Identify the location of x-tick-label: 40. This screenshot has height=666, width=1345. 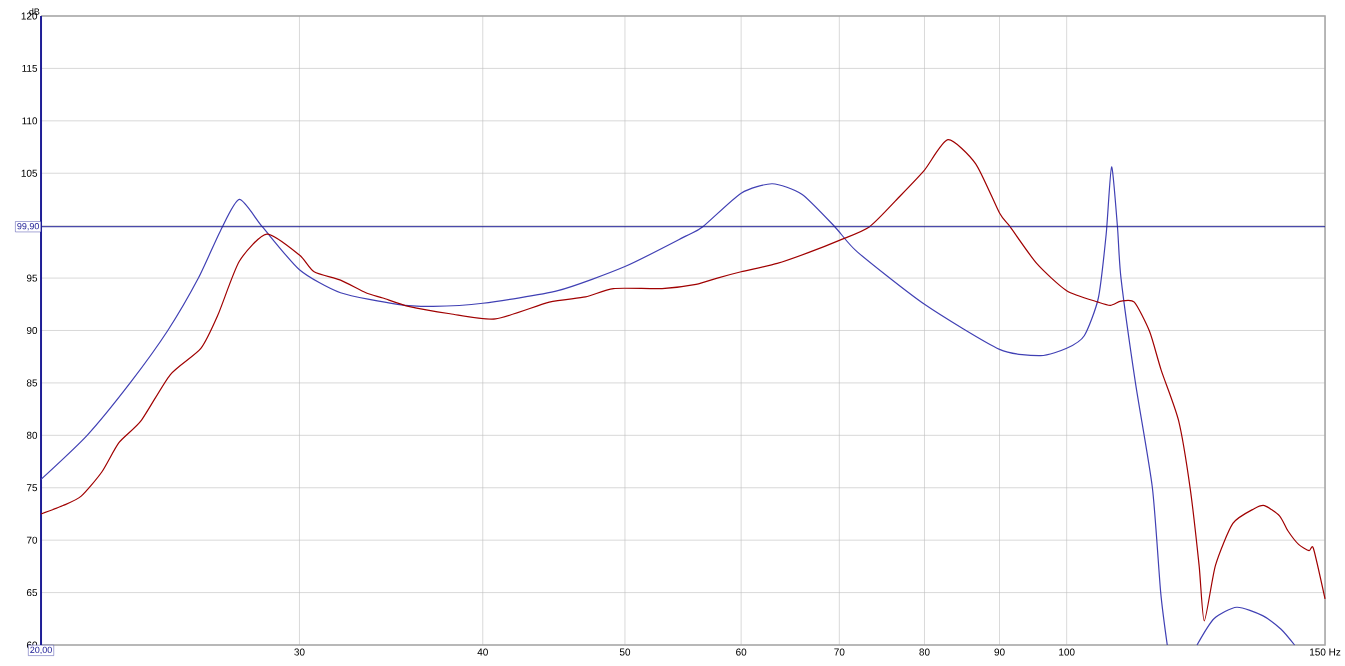
(482, 652).